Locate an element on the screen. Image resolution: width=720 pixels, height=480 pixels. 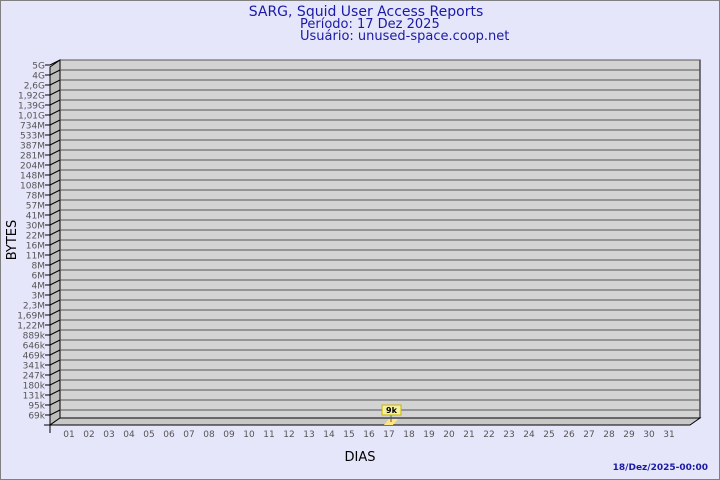
y-tick-label: 69k is located at coordinates (36, 417).